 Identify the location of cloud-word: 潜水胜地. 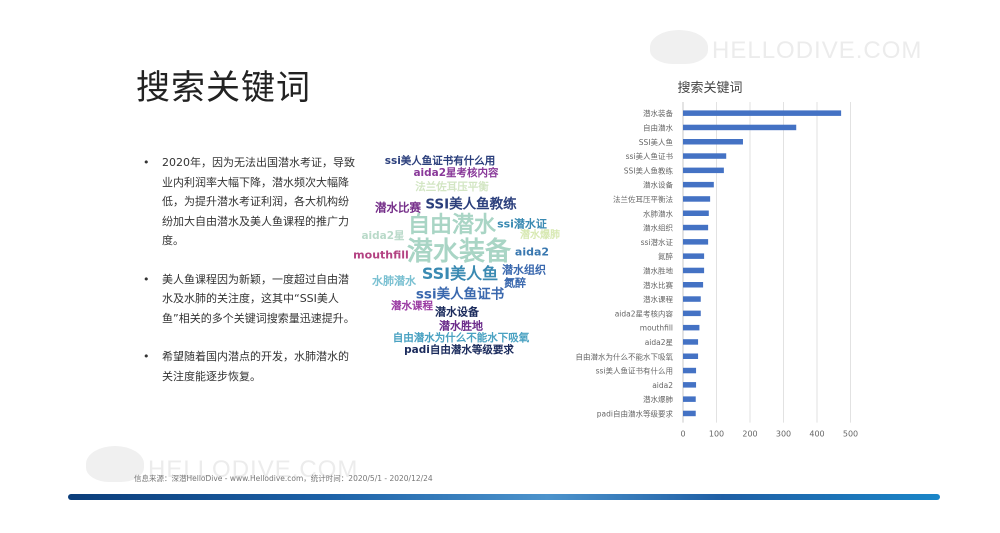
(461, 326).